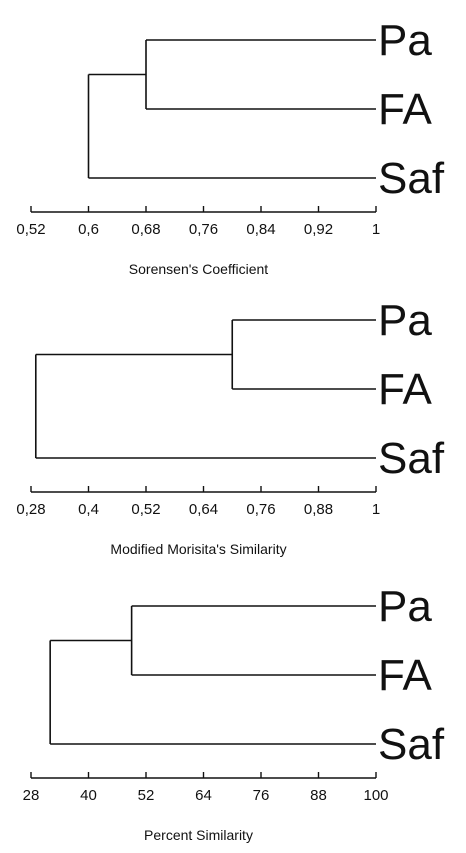 This screenshot has height=853, width=466. Describe the element at coordinates (318, 229) in the screenshot. I see `x-tick-label: 0,92` at that location.